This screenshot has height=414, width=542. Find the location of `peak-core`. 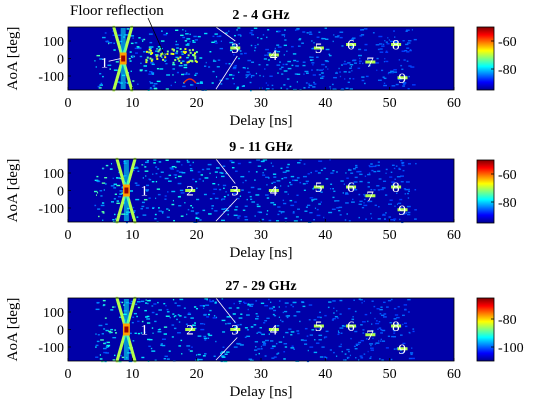

peak-core is located at coordinates (126, 190).